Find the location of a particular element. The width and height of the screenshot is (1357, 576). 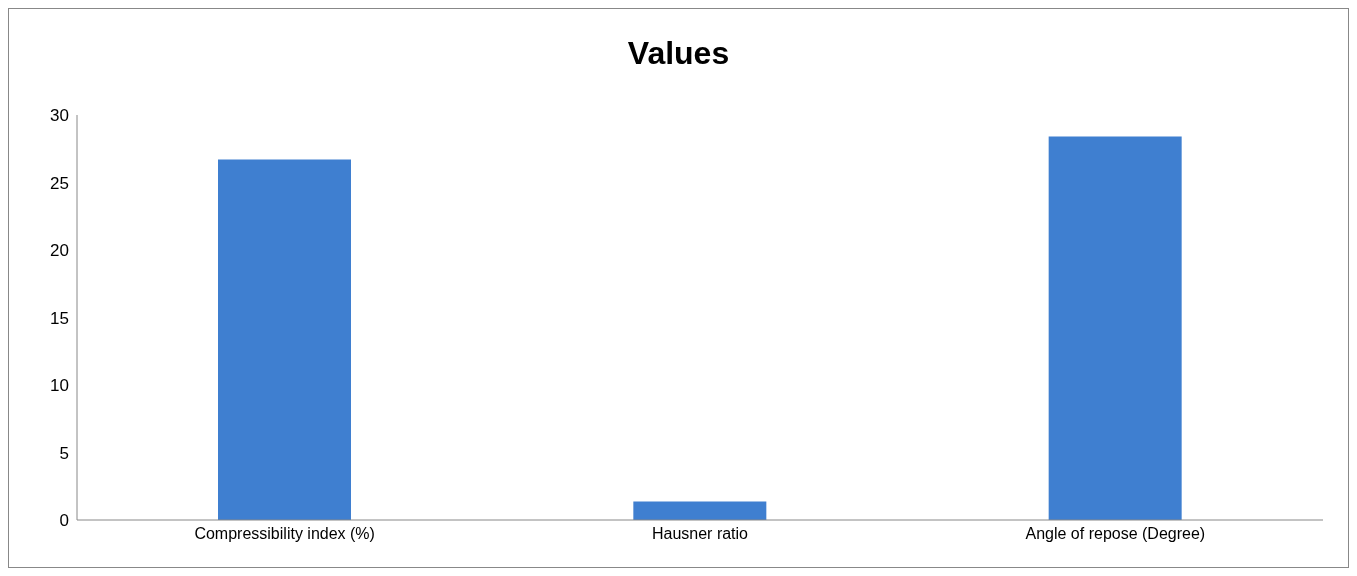

x-tick-label: Hausner ratio is located at coordinates (700, 534).